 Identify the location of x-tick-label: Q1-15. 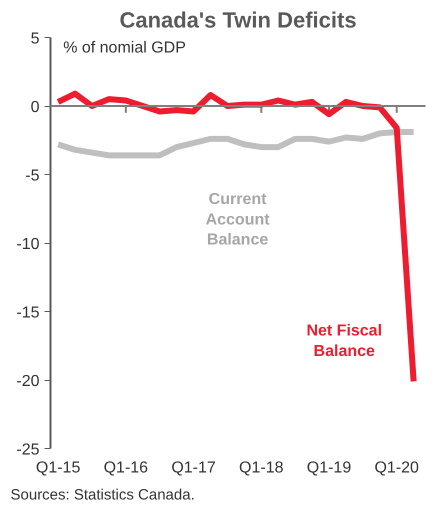
(58, 468).